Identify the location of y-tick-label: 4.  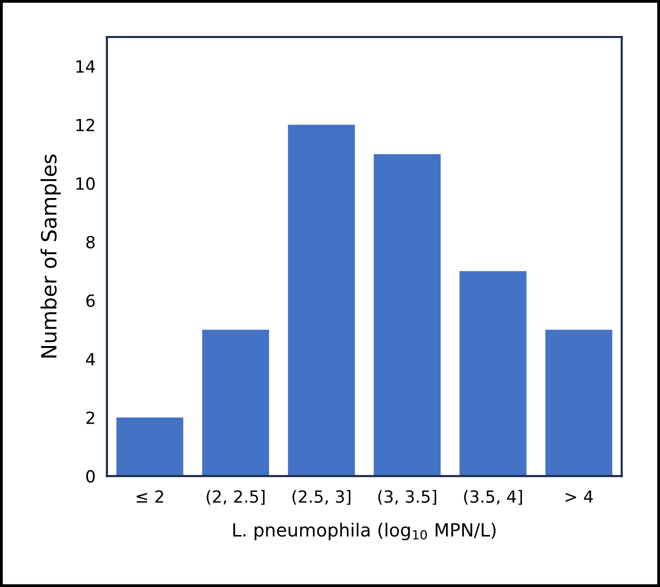
(90, 359).